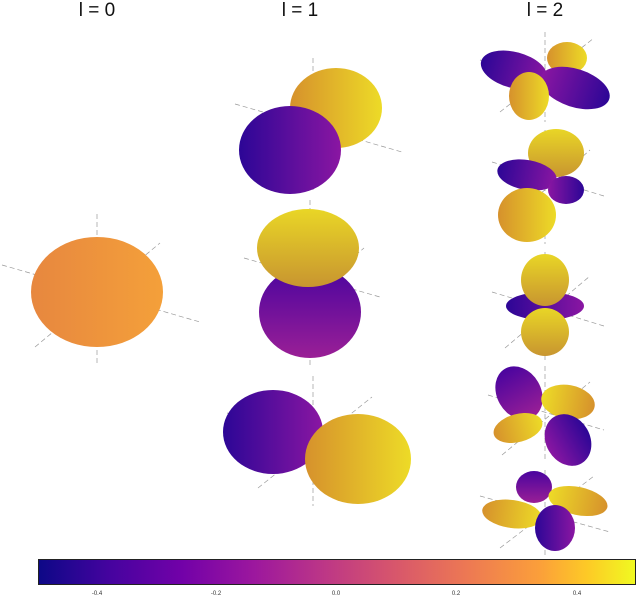 The width and height of the screenshot is (640, 597). What do you see at coordinates (216, 594) in the screenshot?
I see `colorbar-tick-2: -0.2` at bounding box center [216, 594].